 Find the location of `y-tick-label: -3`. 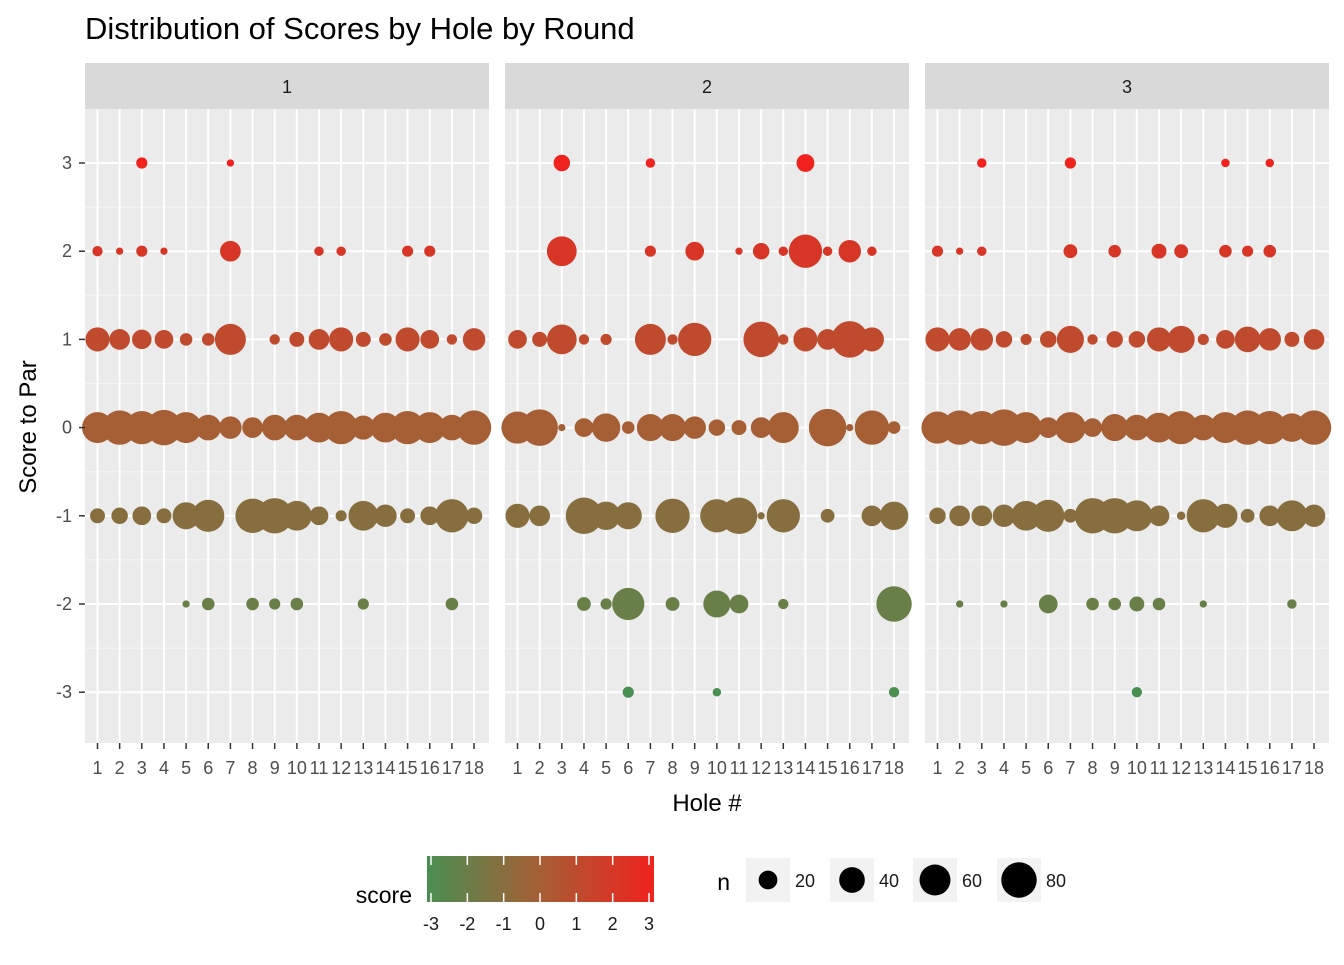

y-tick-label: -3 is located at coordinates (64, 692).